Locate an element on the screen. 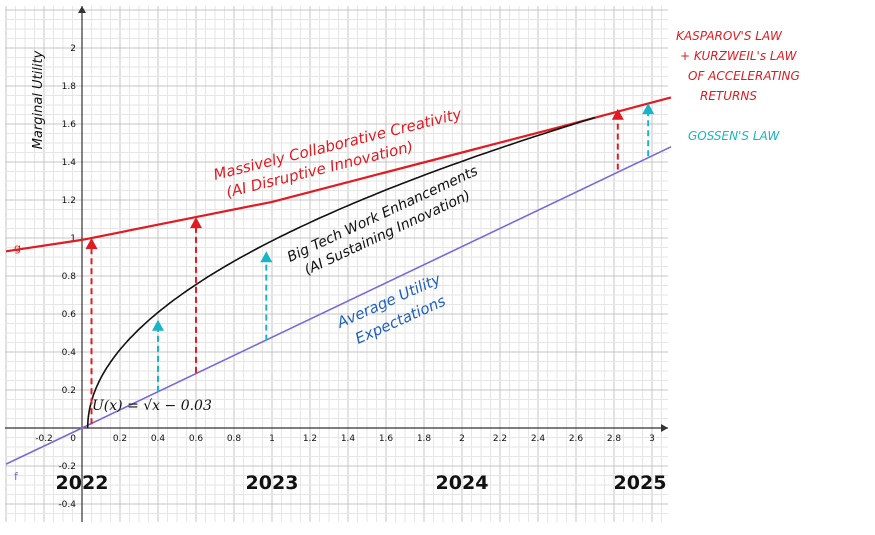 This screenshot has height=535, width=875. y-tick-label: 0.2 is located at coordinates (69, 391).